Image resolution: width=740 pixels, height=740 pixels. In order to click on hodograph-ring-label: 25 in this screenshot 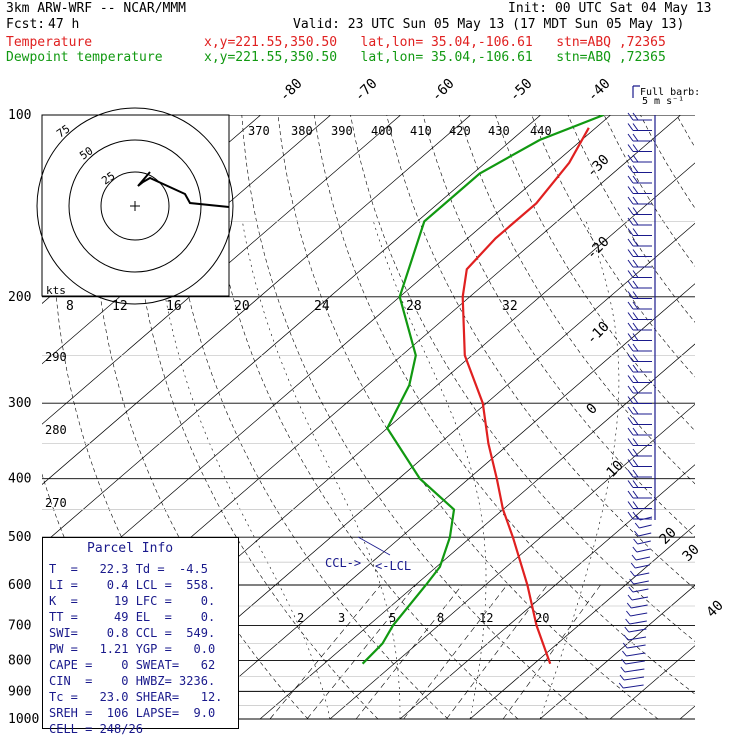, I will do `click(108, 178)`.